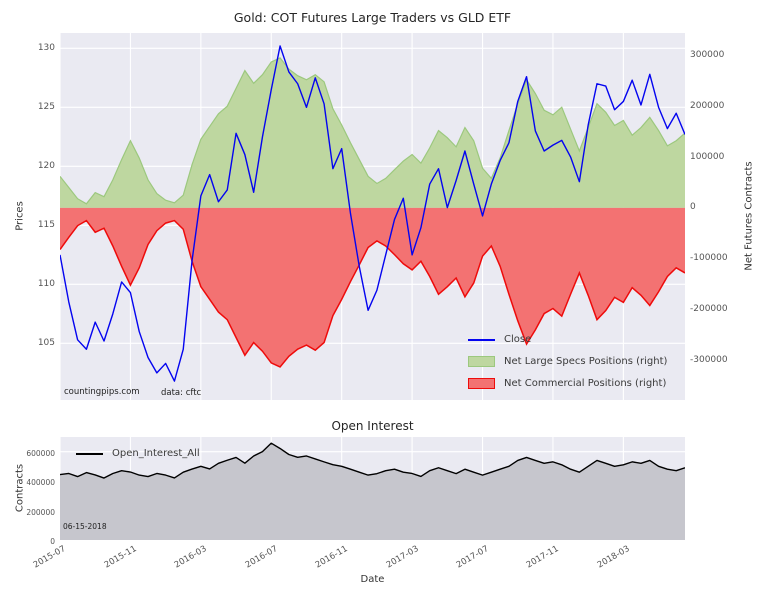 The image size is (765, 595). What do you see at coordinates (46, 283) in the screenshot?
I see `left-y-tick-label: 110` at bounding box center [46, 283].